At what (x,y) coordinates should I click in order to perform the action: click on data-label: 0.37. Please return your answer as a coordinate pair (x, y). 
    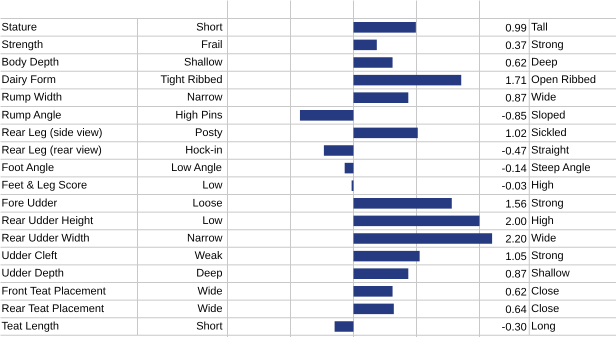
    Looking at the image, I should click on (516, 46).